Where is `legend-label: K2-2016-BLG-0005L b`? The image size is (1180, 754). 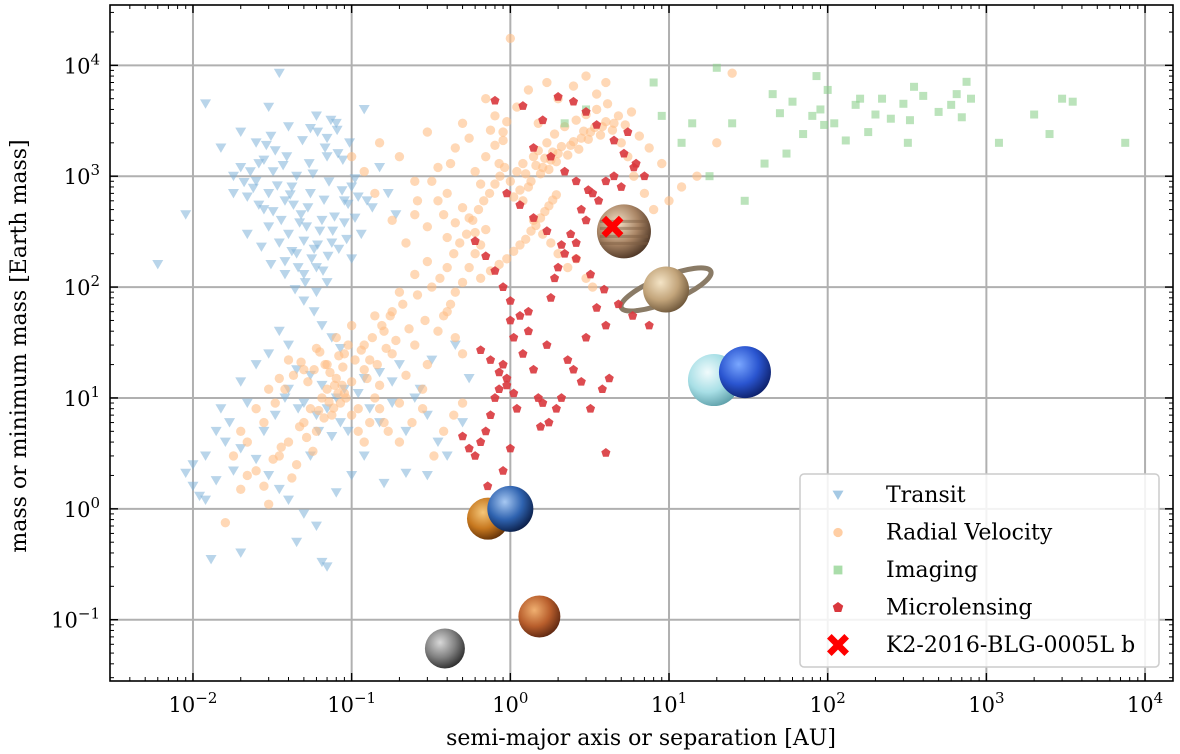 legend-label: K2-2016-BLG-0005L b is located at coordinates (1010, 645).